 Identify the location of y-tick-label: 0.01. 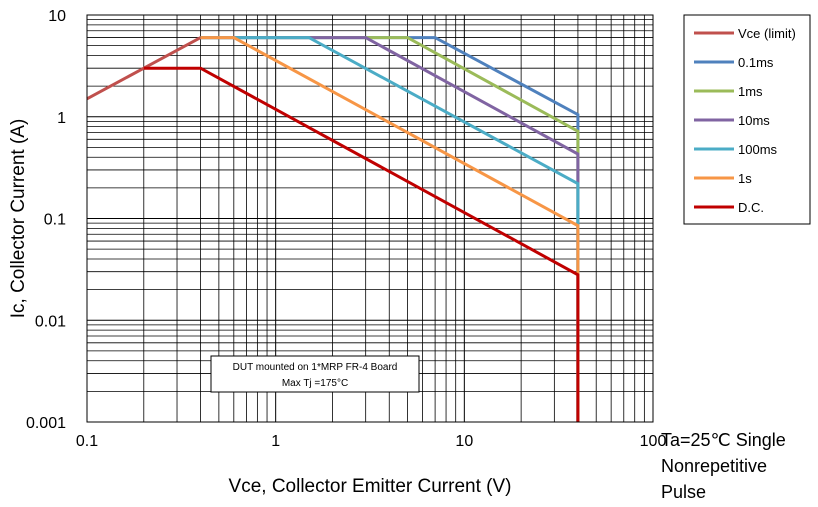
(50, 321).